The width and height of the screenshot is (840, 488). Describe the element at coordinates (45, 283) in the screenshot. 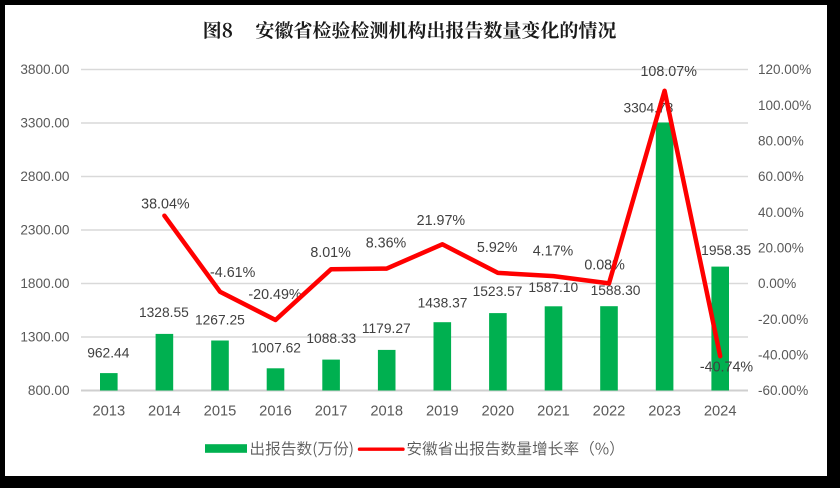

I see `svg-text: 1800.00` at that location.